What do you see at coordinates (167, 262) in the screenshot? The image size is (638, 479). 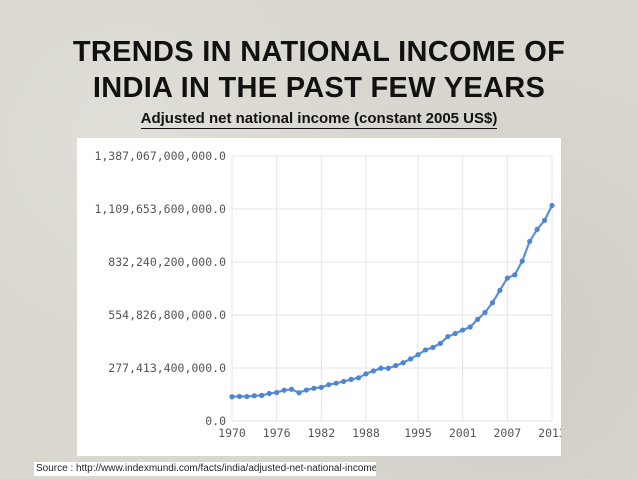 I see `y-tick-label: 832,240,200,000.0` at bounding box center [167, 262].